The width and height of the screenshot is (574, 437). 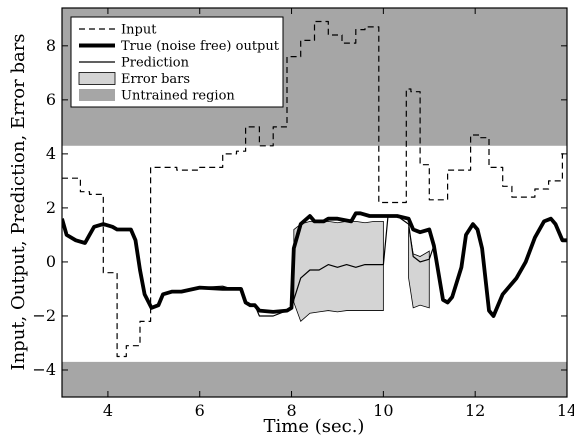 What do you see at coordinates (97, 95) in the screenshot?
I see `legend-swatch-dark` at bounding box center [97, 95].